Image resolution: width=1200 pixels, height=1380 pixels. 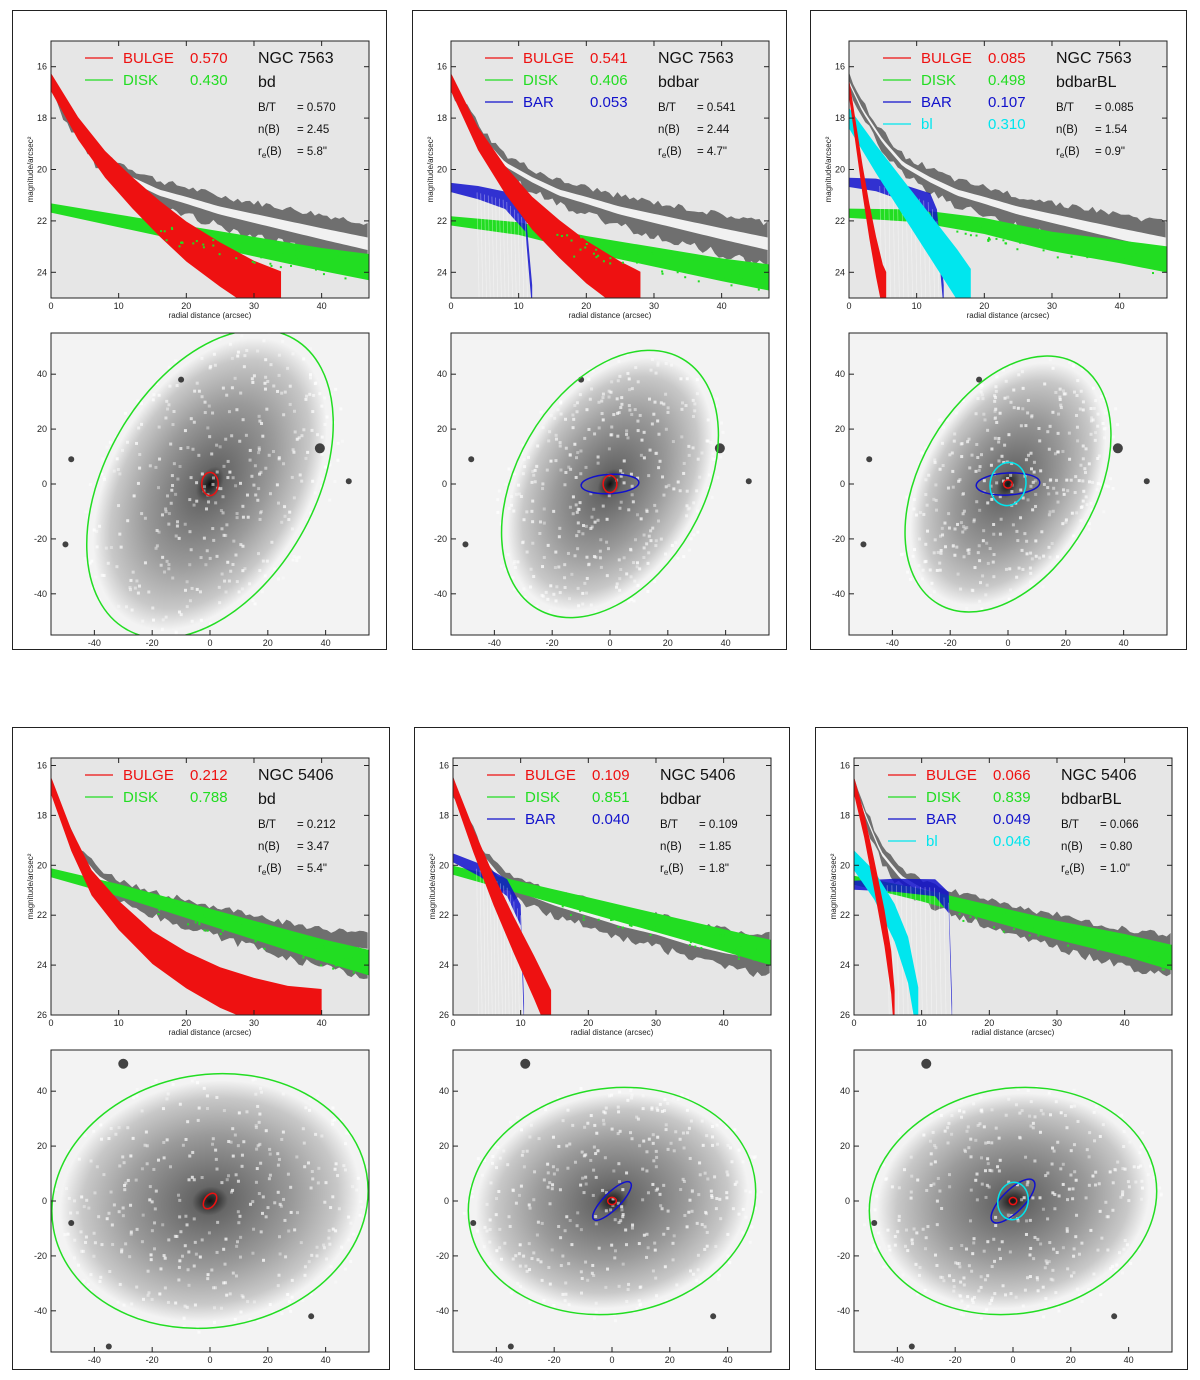 I want to click on stat-n-value: = 1.54, so click(x=1111, y=130).